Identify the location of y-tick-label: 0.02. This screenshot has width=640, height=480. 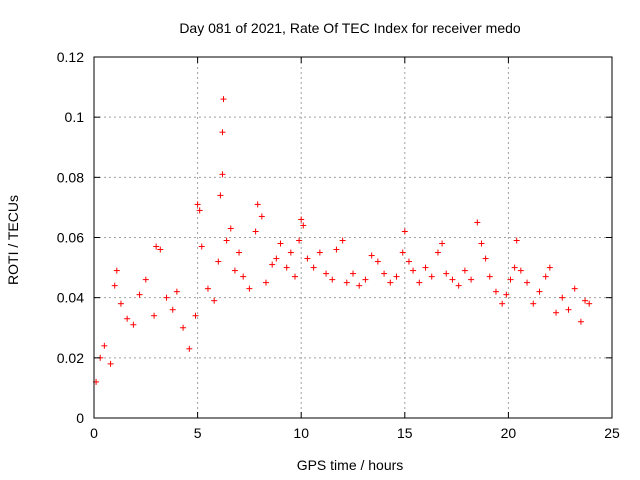
(70, 358).